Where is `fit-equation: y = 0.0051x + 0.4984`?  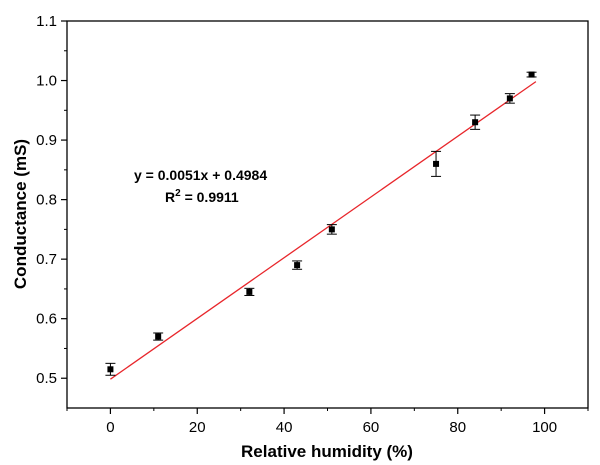 fit-equation: y = 0.0051x + 0.4984 is located at coordinates (200, 175).